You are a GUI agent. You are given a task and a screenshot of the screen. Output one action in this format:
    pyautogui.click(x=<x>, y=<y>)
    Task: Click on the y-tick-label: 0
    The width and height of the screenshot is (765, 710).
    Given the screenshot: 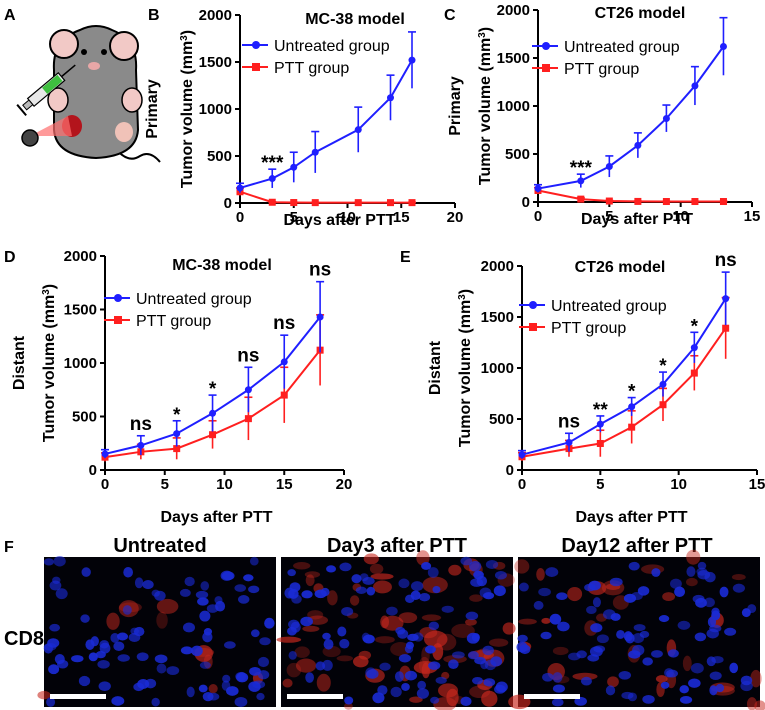 What is the action you would take?
    pyautogui.click(x=93, y=470)
    